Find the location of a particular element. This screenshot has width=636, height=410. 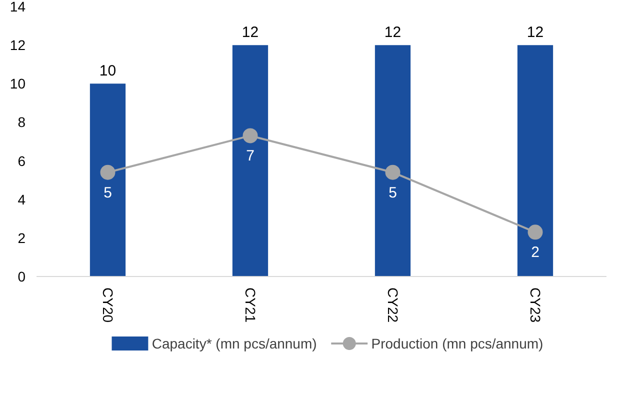

data-label: 7 is located at coordinates (250, 156).